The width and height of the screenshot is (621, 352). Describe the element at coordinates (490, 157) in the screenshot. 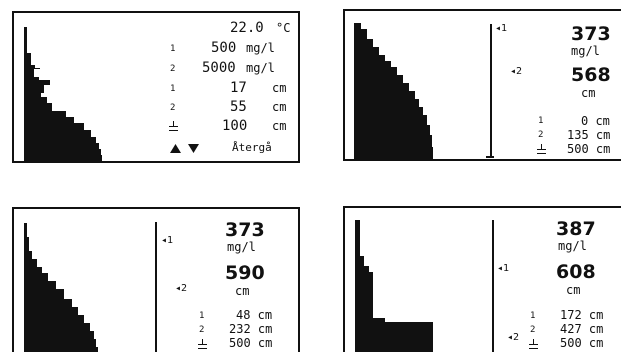

I see `depth-scale-base` at that location.